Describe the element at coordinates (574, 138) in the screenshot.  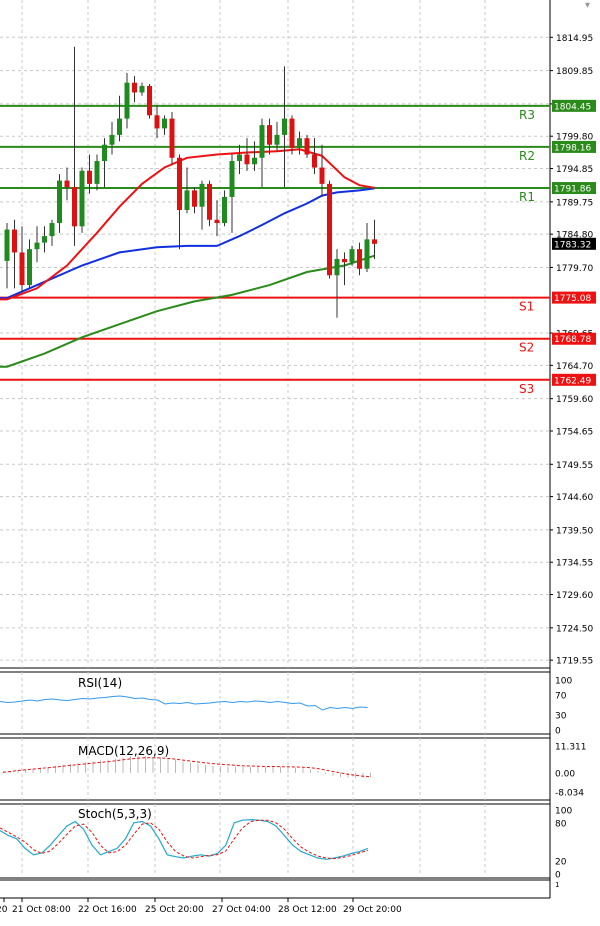
I see `price-tick-label: 1799.80` at that location.